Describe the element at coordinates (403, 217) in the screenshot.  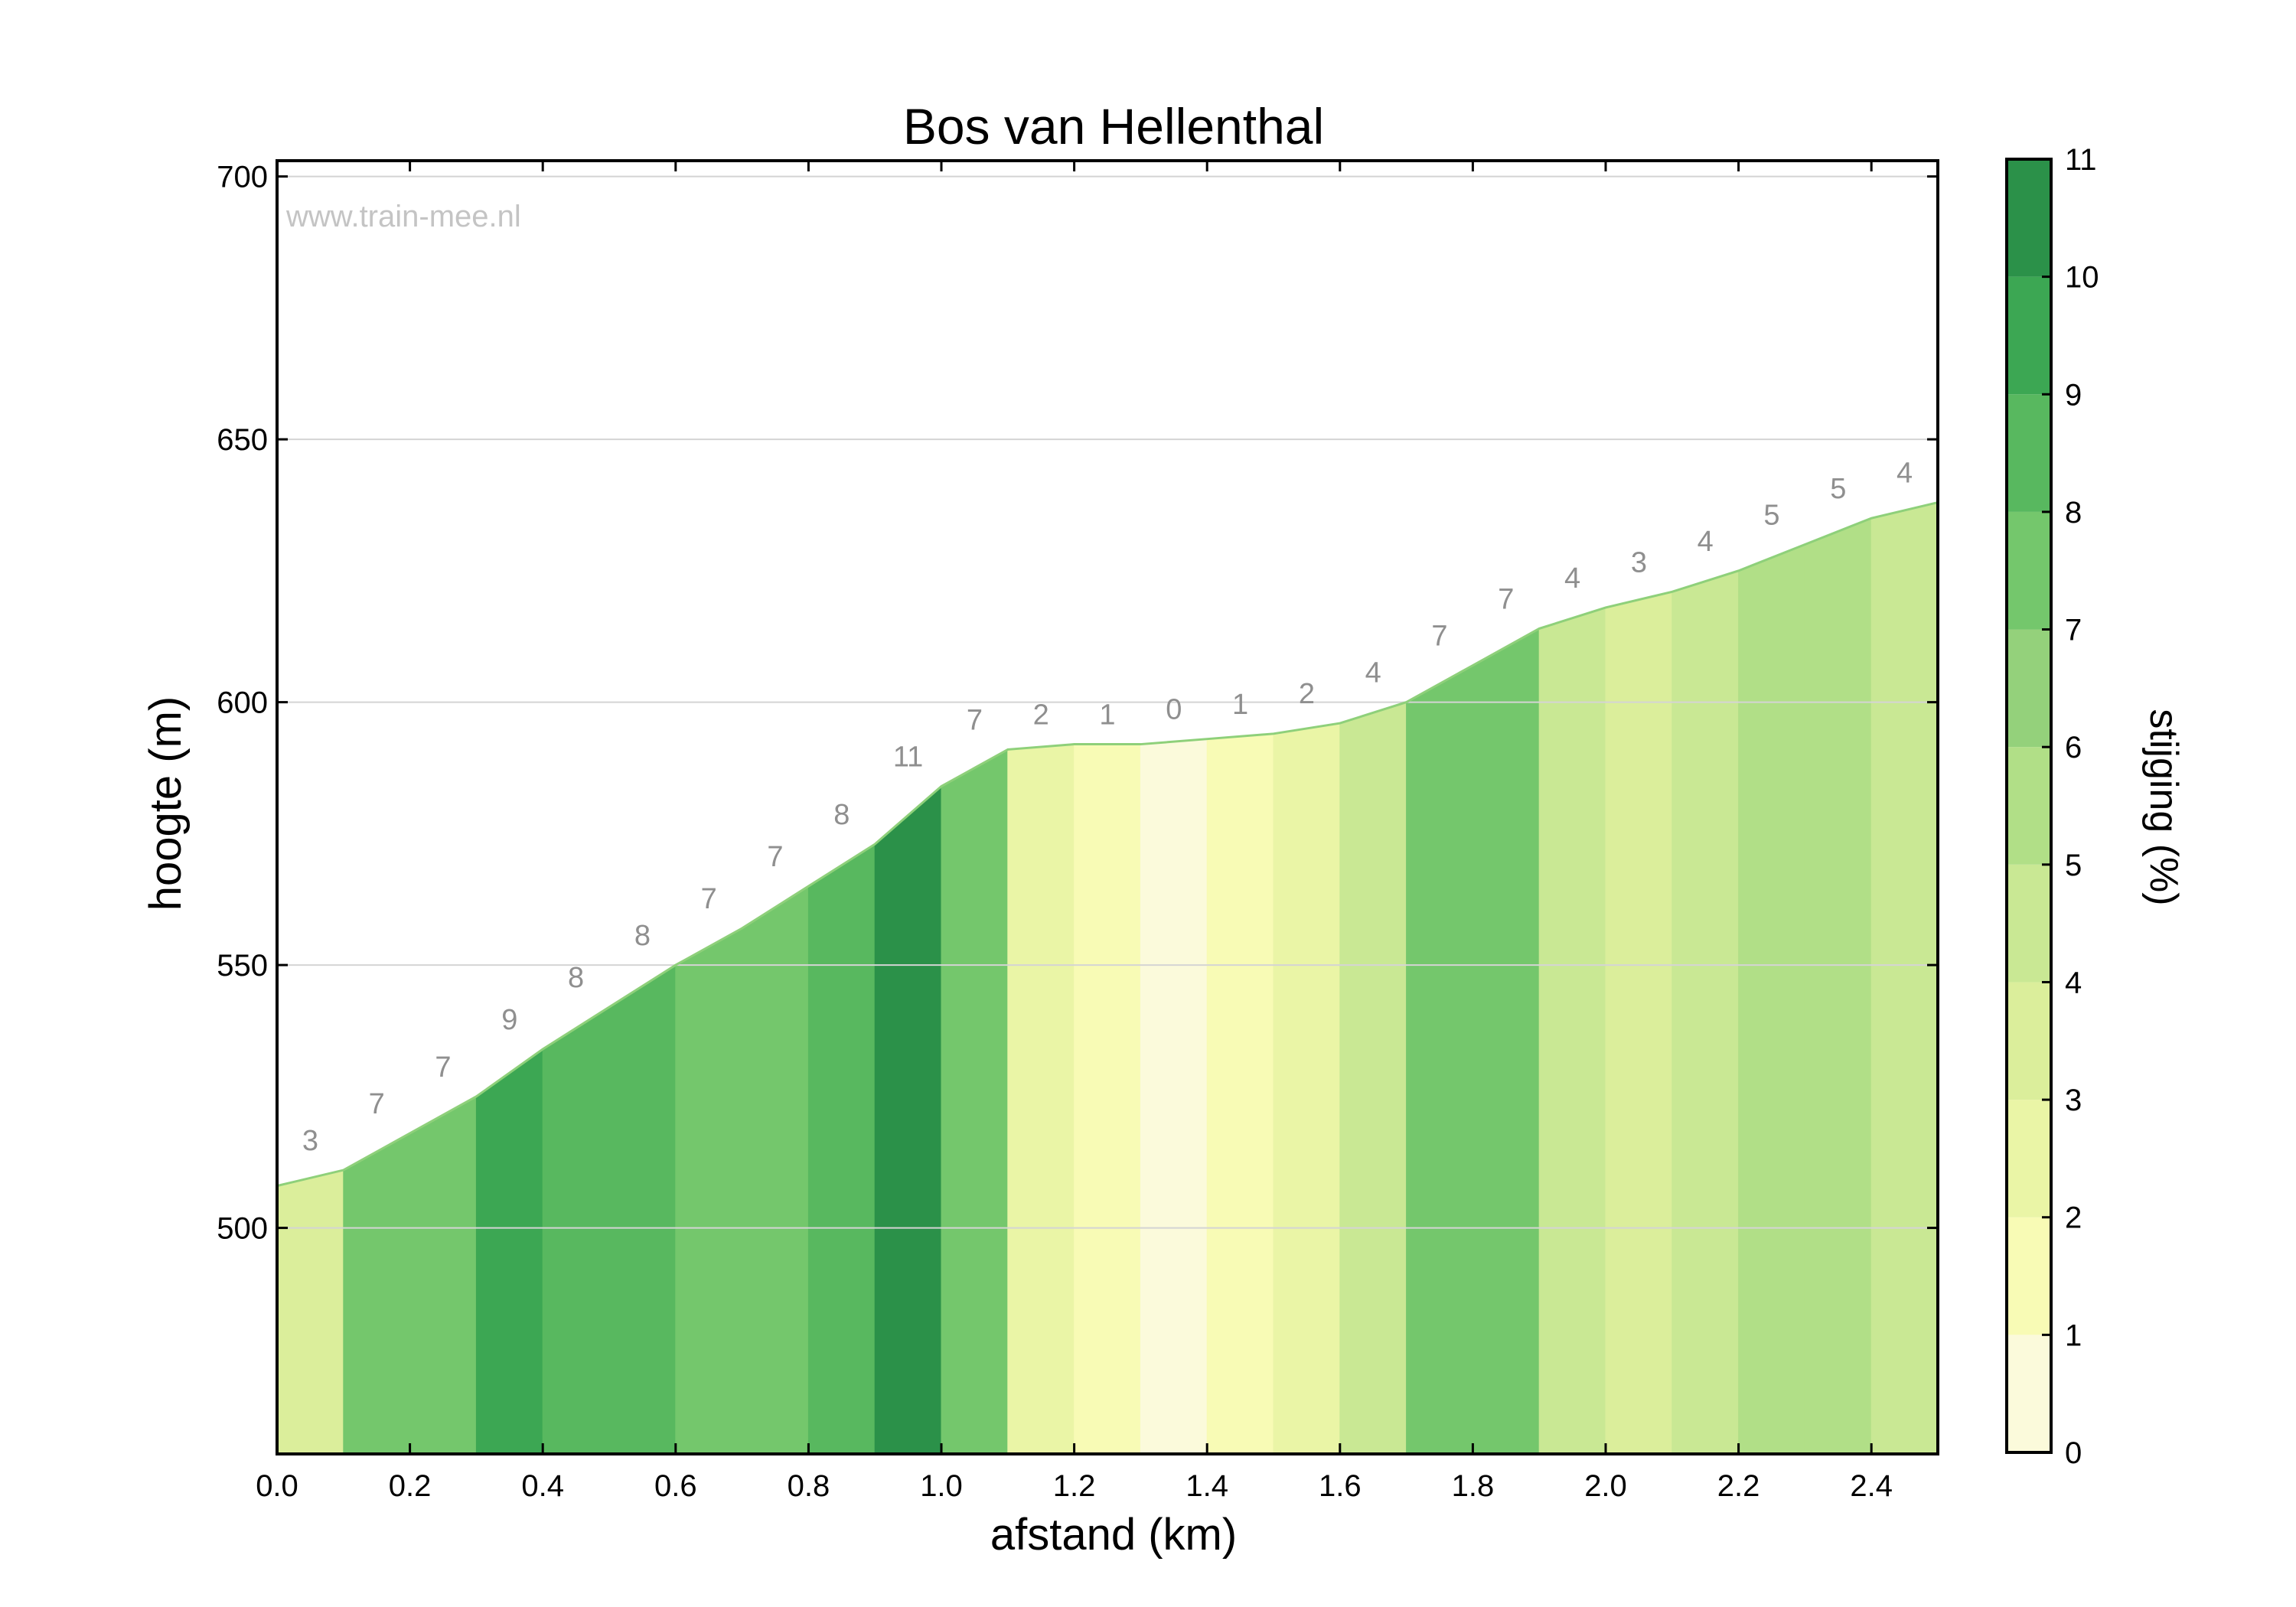
I see `watermark: www.train-mee.nl` at that location.